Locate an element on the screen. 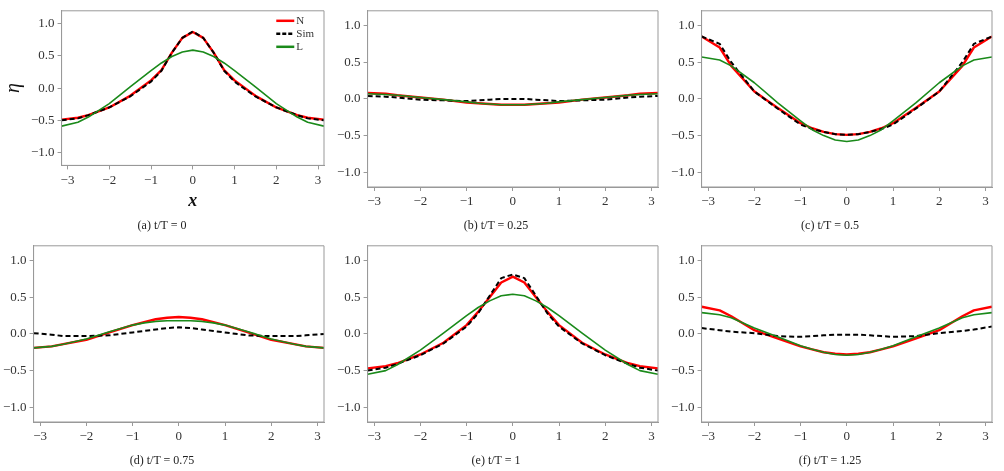 The height and width of the screenshot is (471, 1004). x-axis-title: x is located at coordinates (192, 200).